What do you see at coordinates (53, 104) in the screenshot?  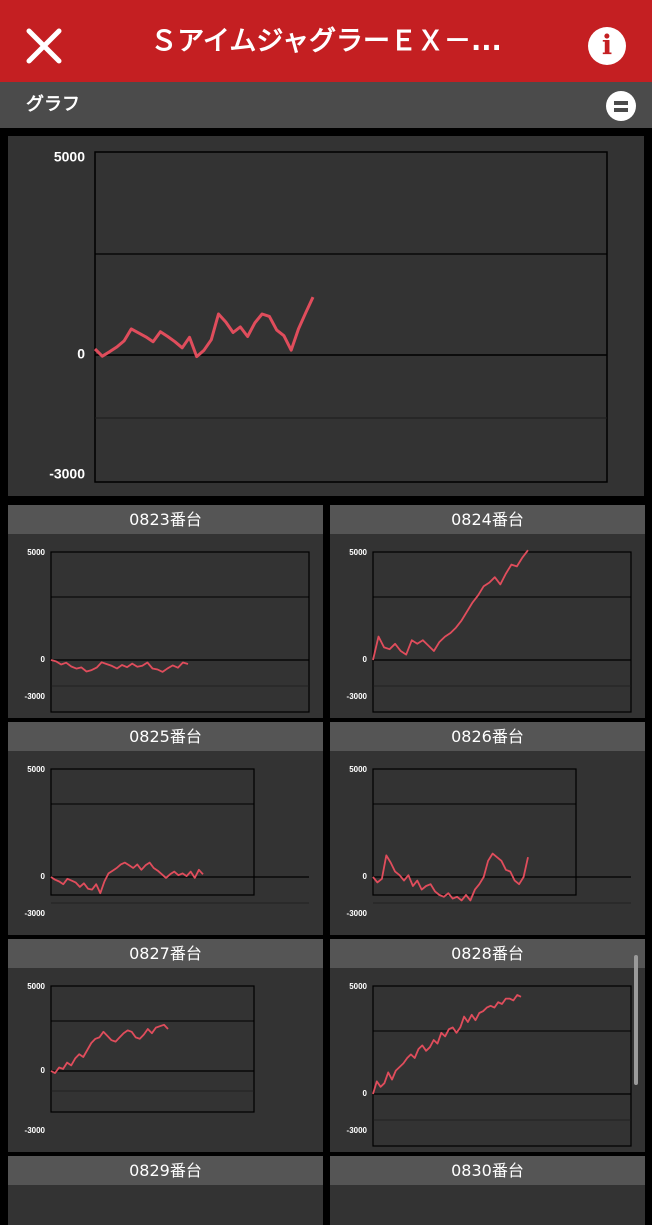 I see `section-title: グラフ` at bounding box center [53, 104].